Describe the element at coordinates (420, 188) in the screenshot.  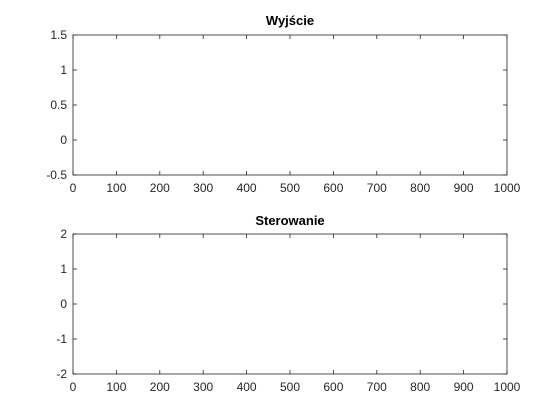
I see `output-x-tick-label: 800` at that location.